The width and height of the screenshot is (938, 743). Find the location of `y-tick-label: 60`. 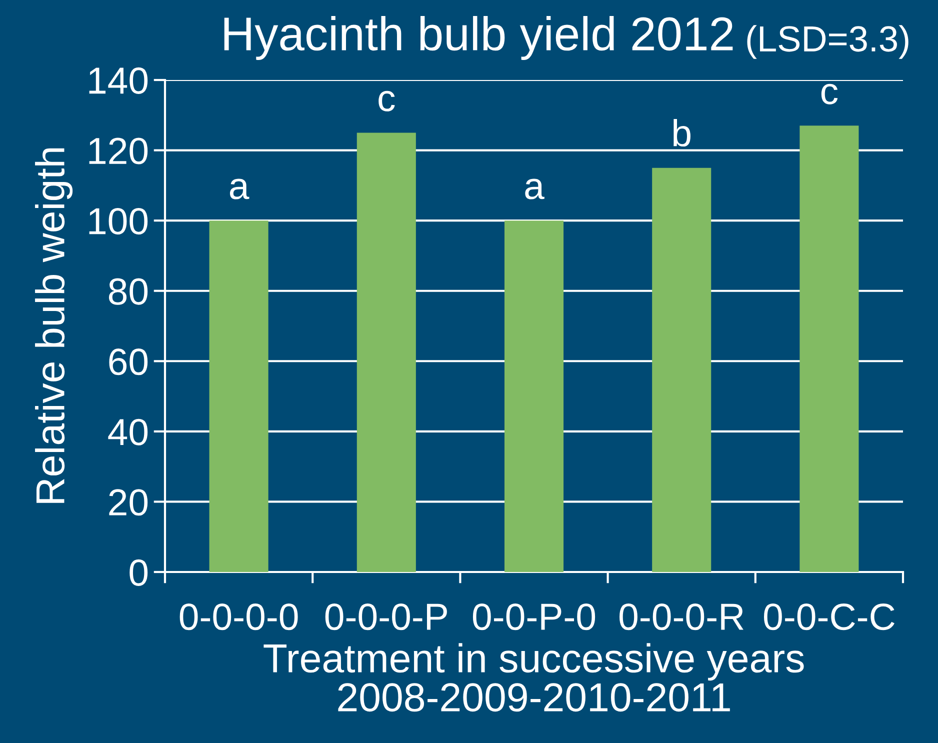

y-tick-label: 60 is located at coordinates (128, 362).